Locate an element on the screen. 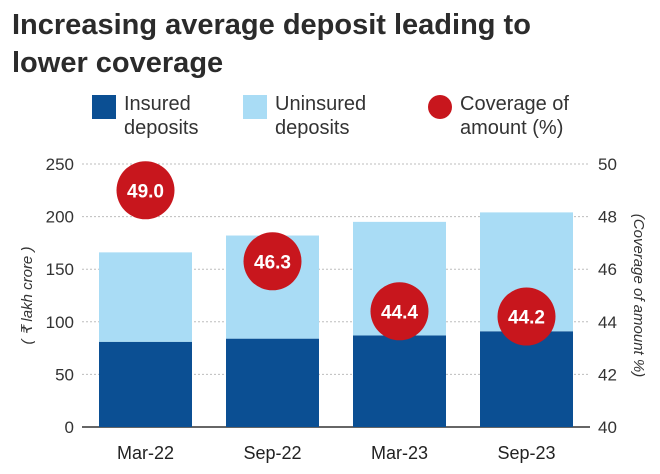 This screenshot has height=474, width=660. legend-item-insured: Insured deposits is located at coordinates (163, 116).